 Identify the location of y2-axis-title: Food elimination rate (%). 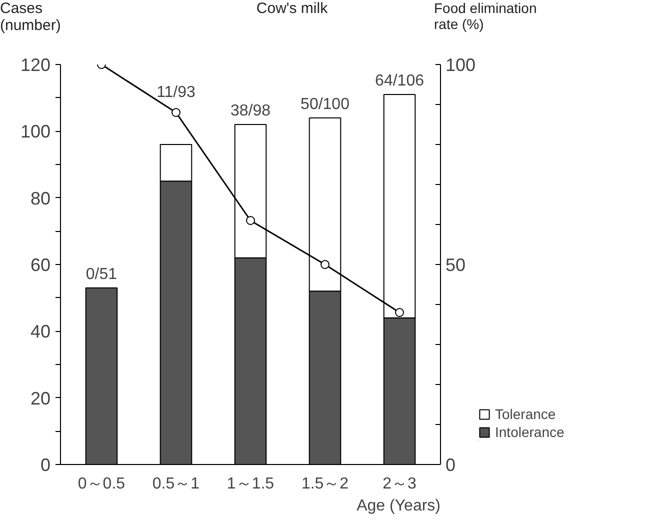
(485, 16).